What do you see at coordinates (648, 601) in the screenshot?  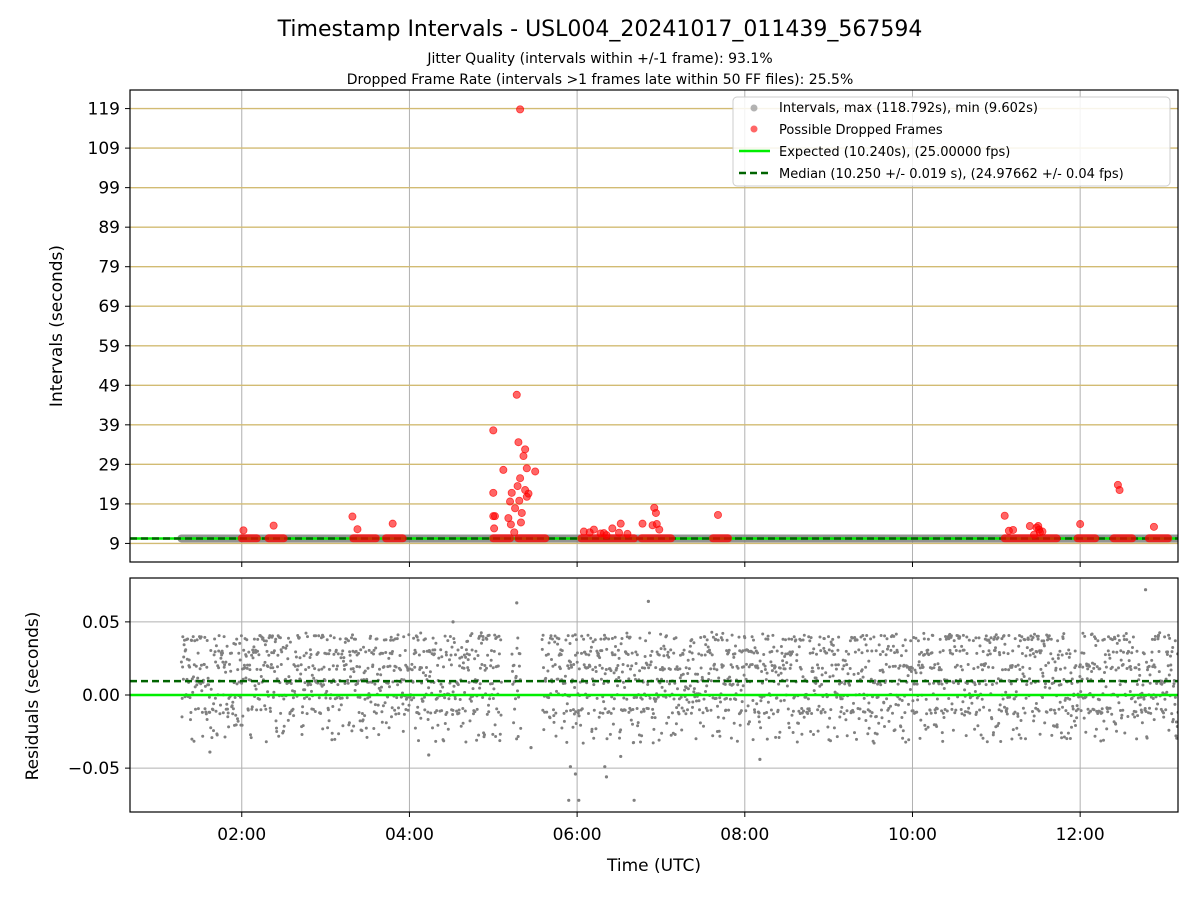 I see `residual-outlier-point` at bounding box center [648, 601].